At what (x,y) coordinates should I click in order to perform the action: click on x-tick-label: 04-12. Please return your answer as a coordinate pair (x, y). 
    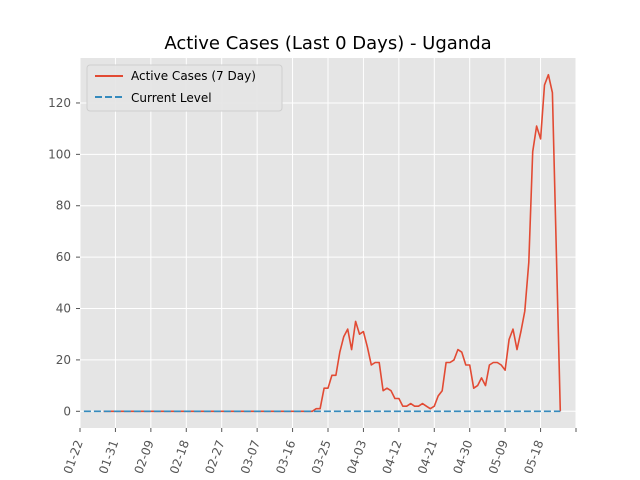
    Looking at the image, I should click on (392, 457).